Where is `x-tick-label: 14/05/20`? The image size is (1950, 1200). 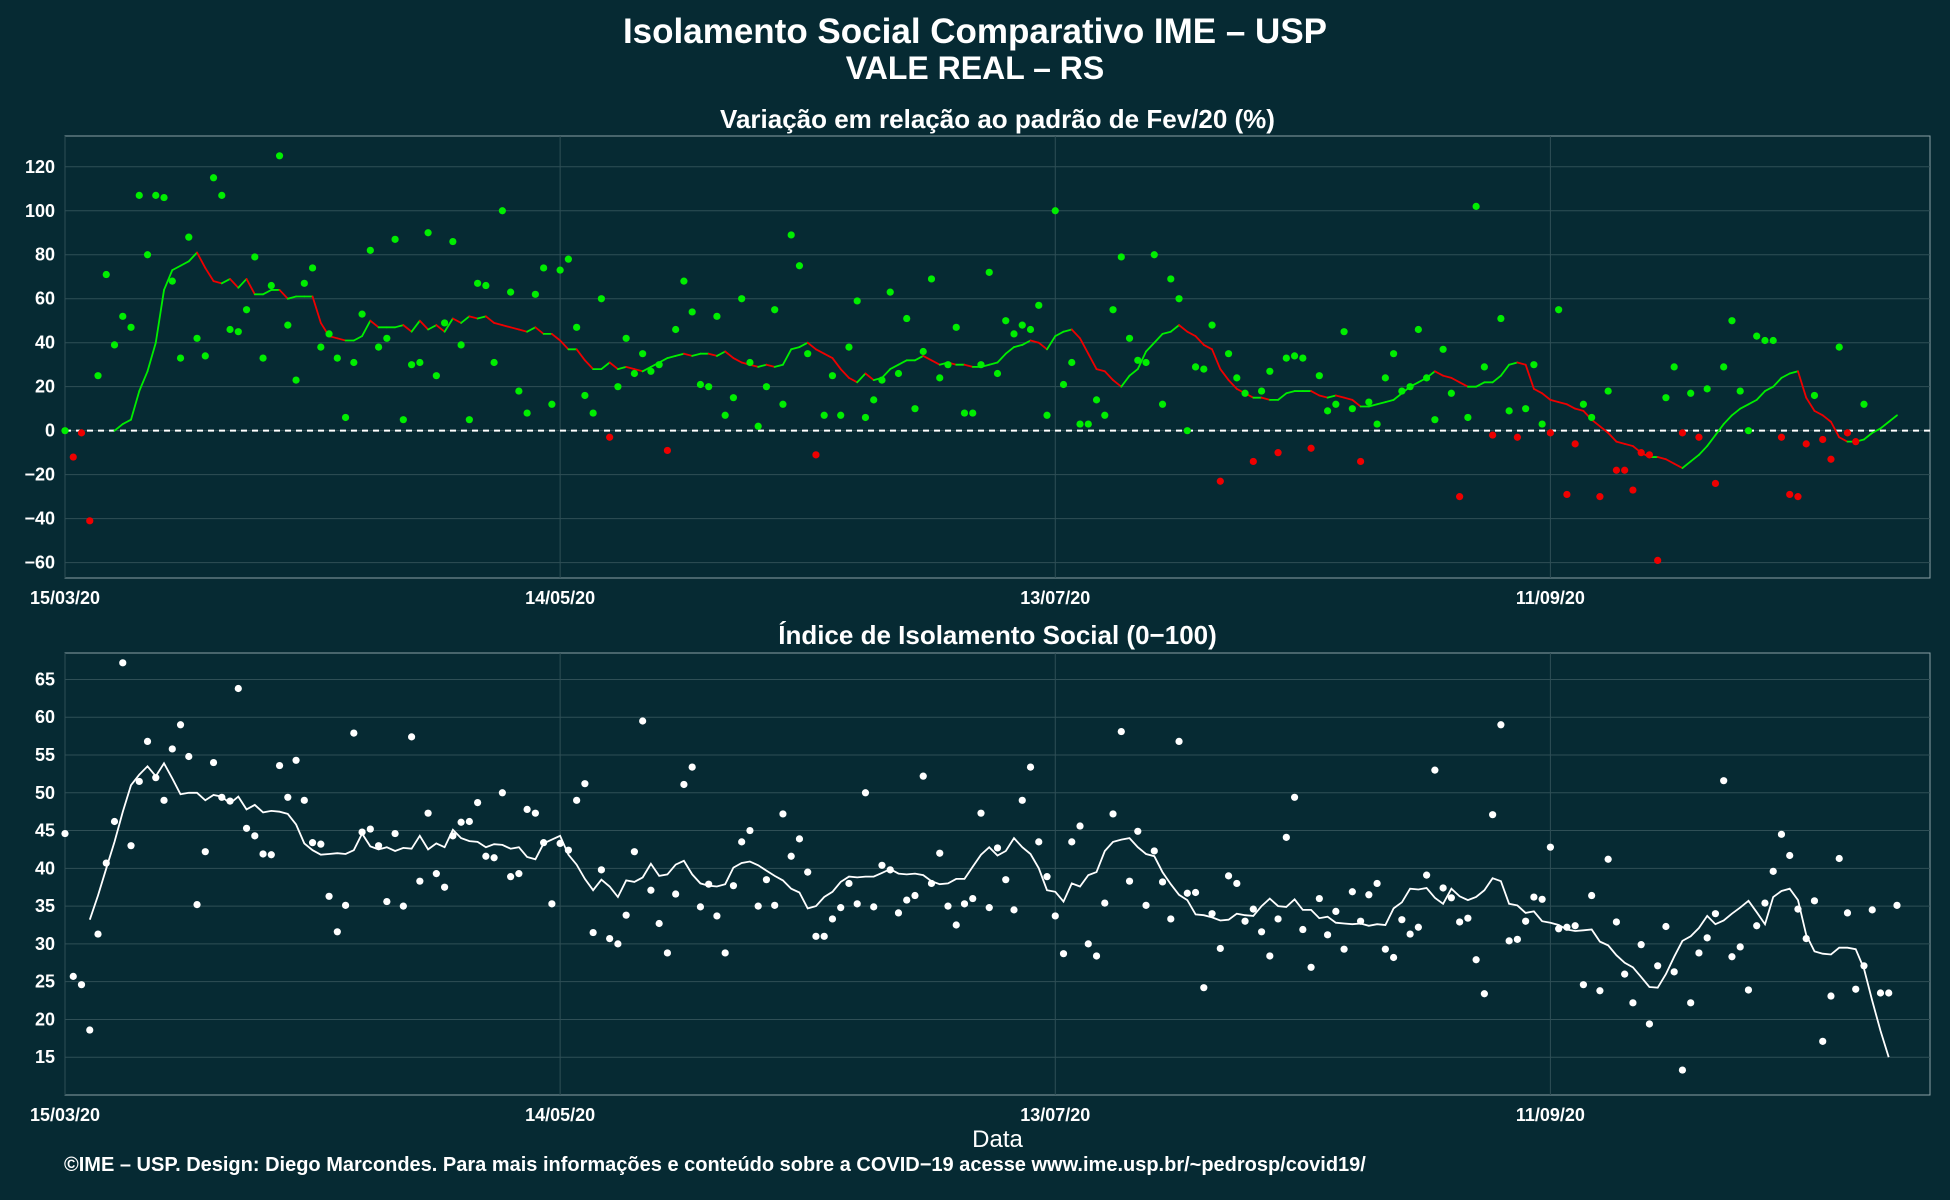
x-tick-label: 14/05/20 is located at coordinates (560, 598).